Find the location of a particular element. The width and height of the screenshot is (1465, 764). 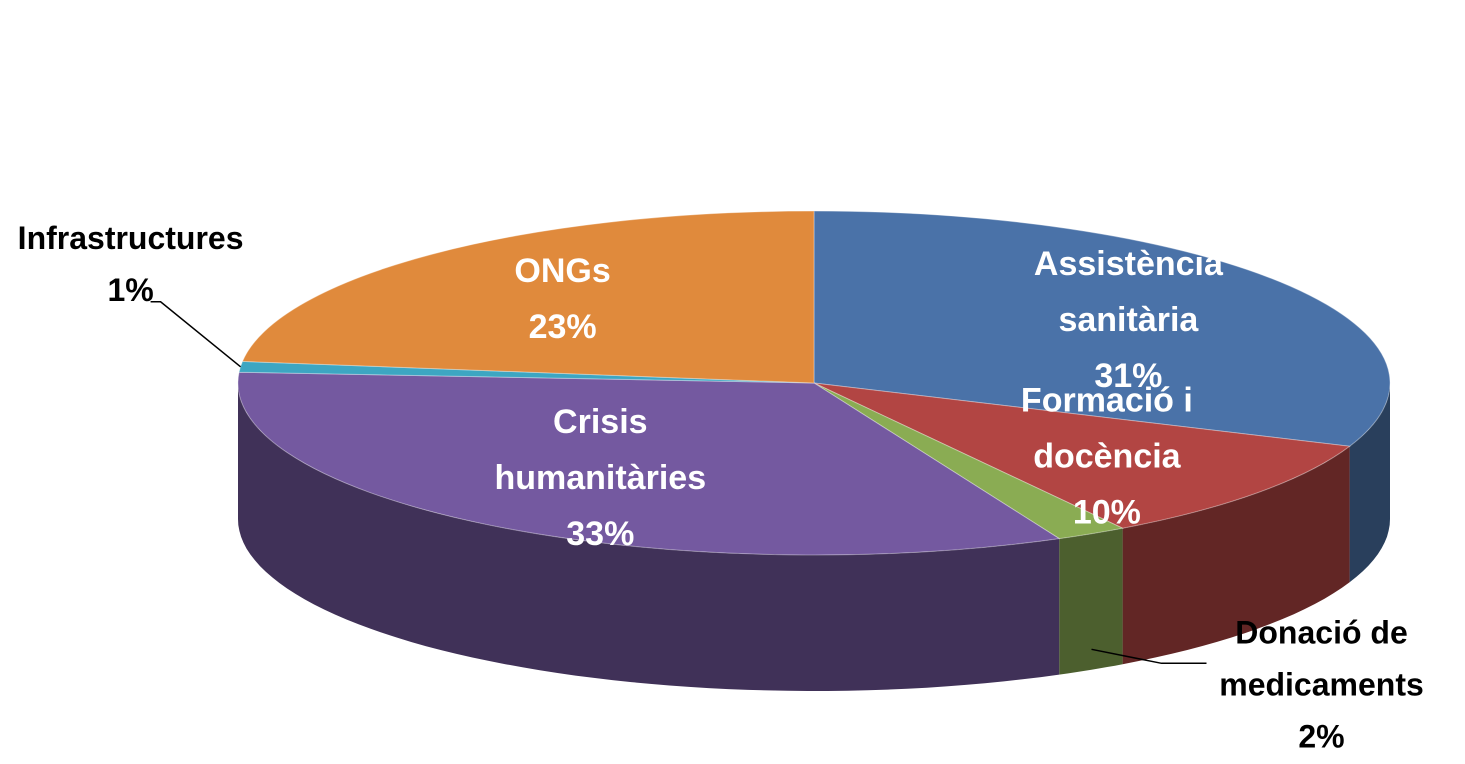

pie-slice-formacio-i-docencia is located at coordinates (1082, 455).